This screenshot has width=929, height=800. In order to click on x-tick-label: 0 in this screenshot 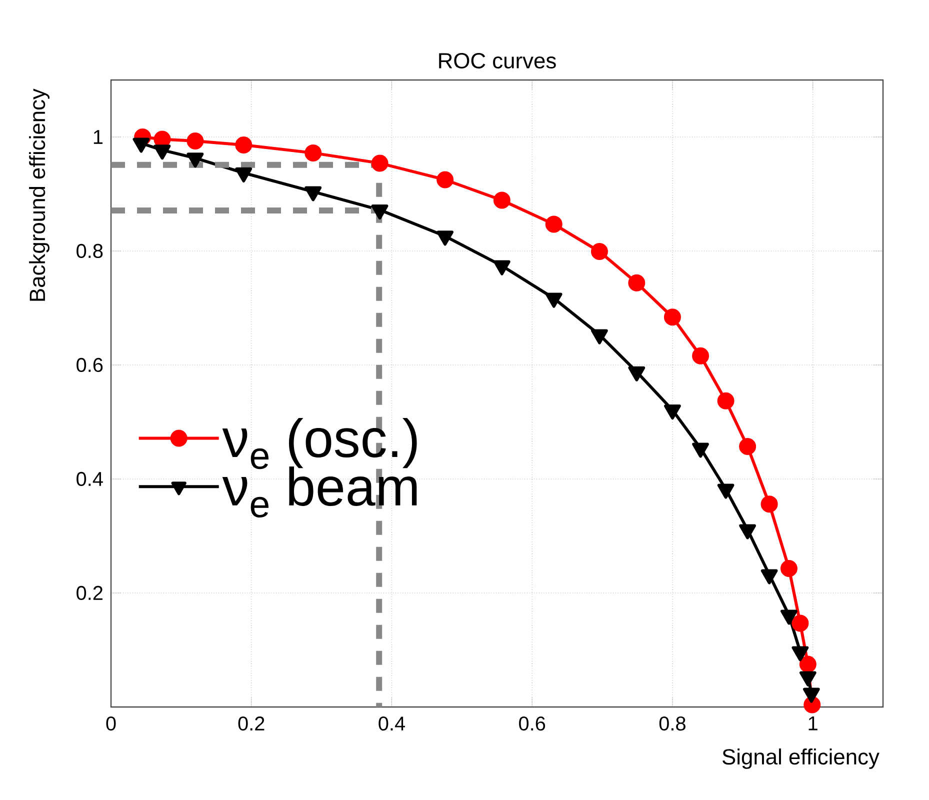, I will do `click(111, 723)`.